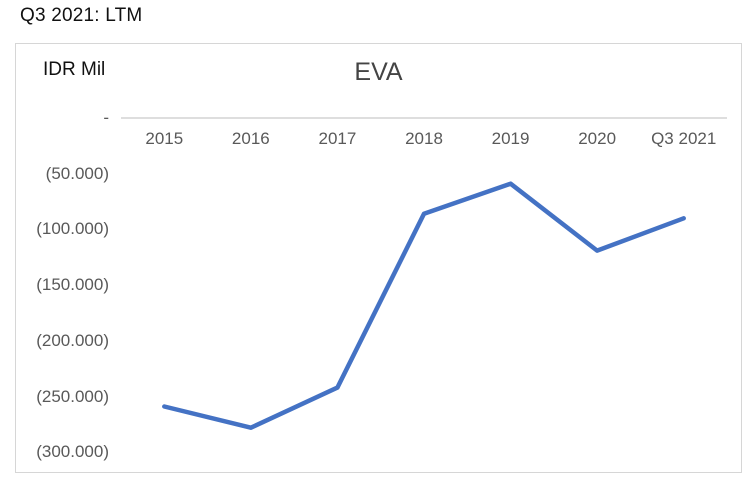 The width and height of the screenshot is (747, 484). I want to click on axis-unit-label: IDR Mil, so click(74, 69).